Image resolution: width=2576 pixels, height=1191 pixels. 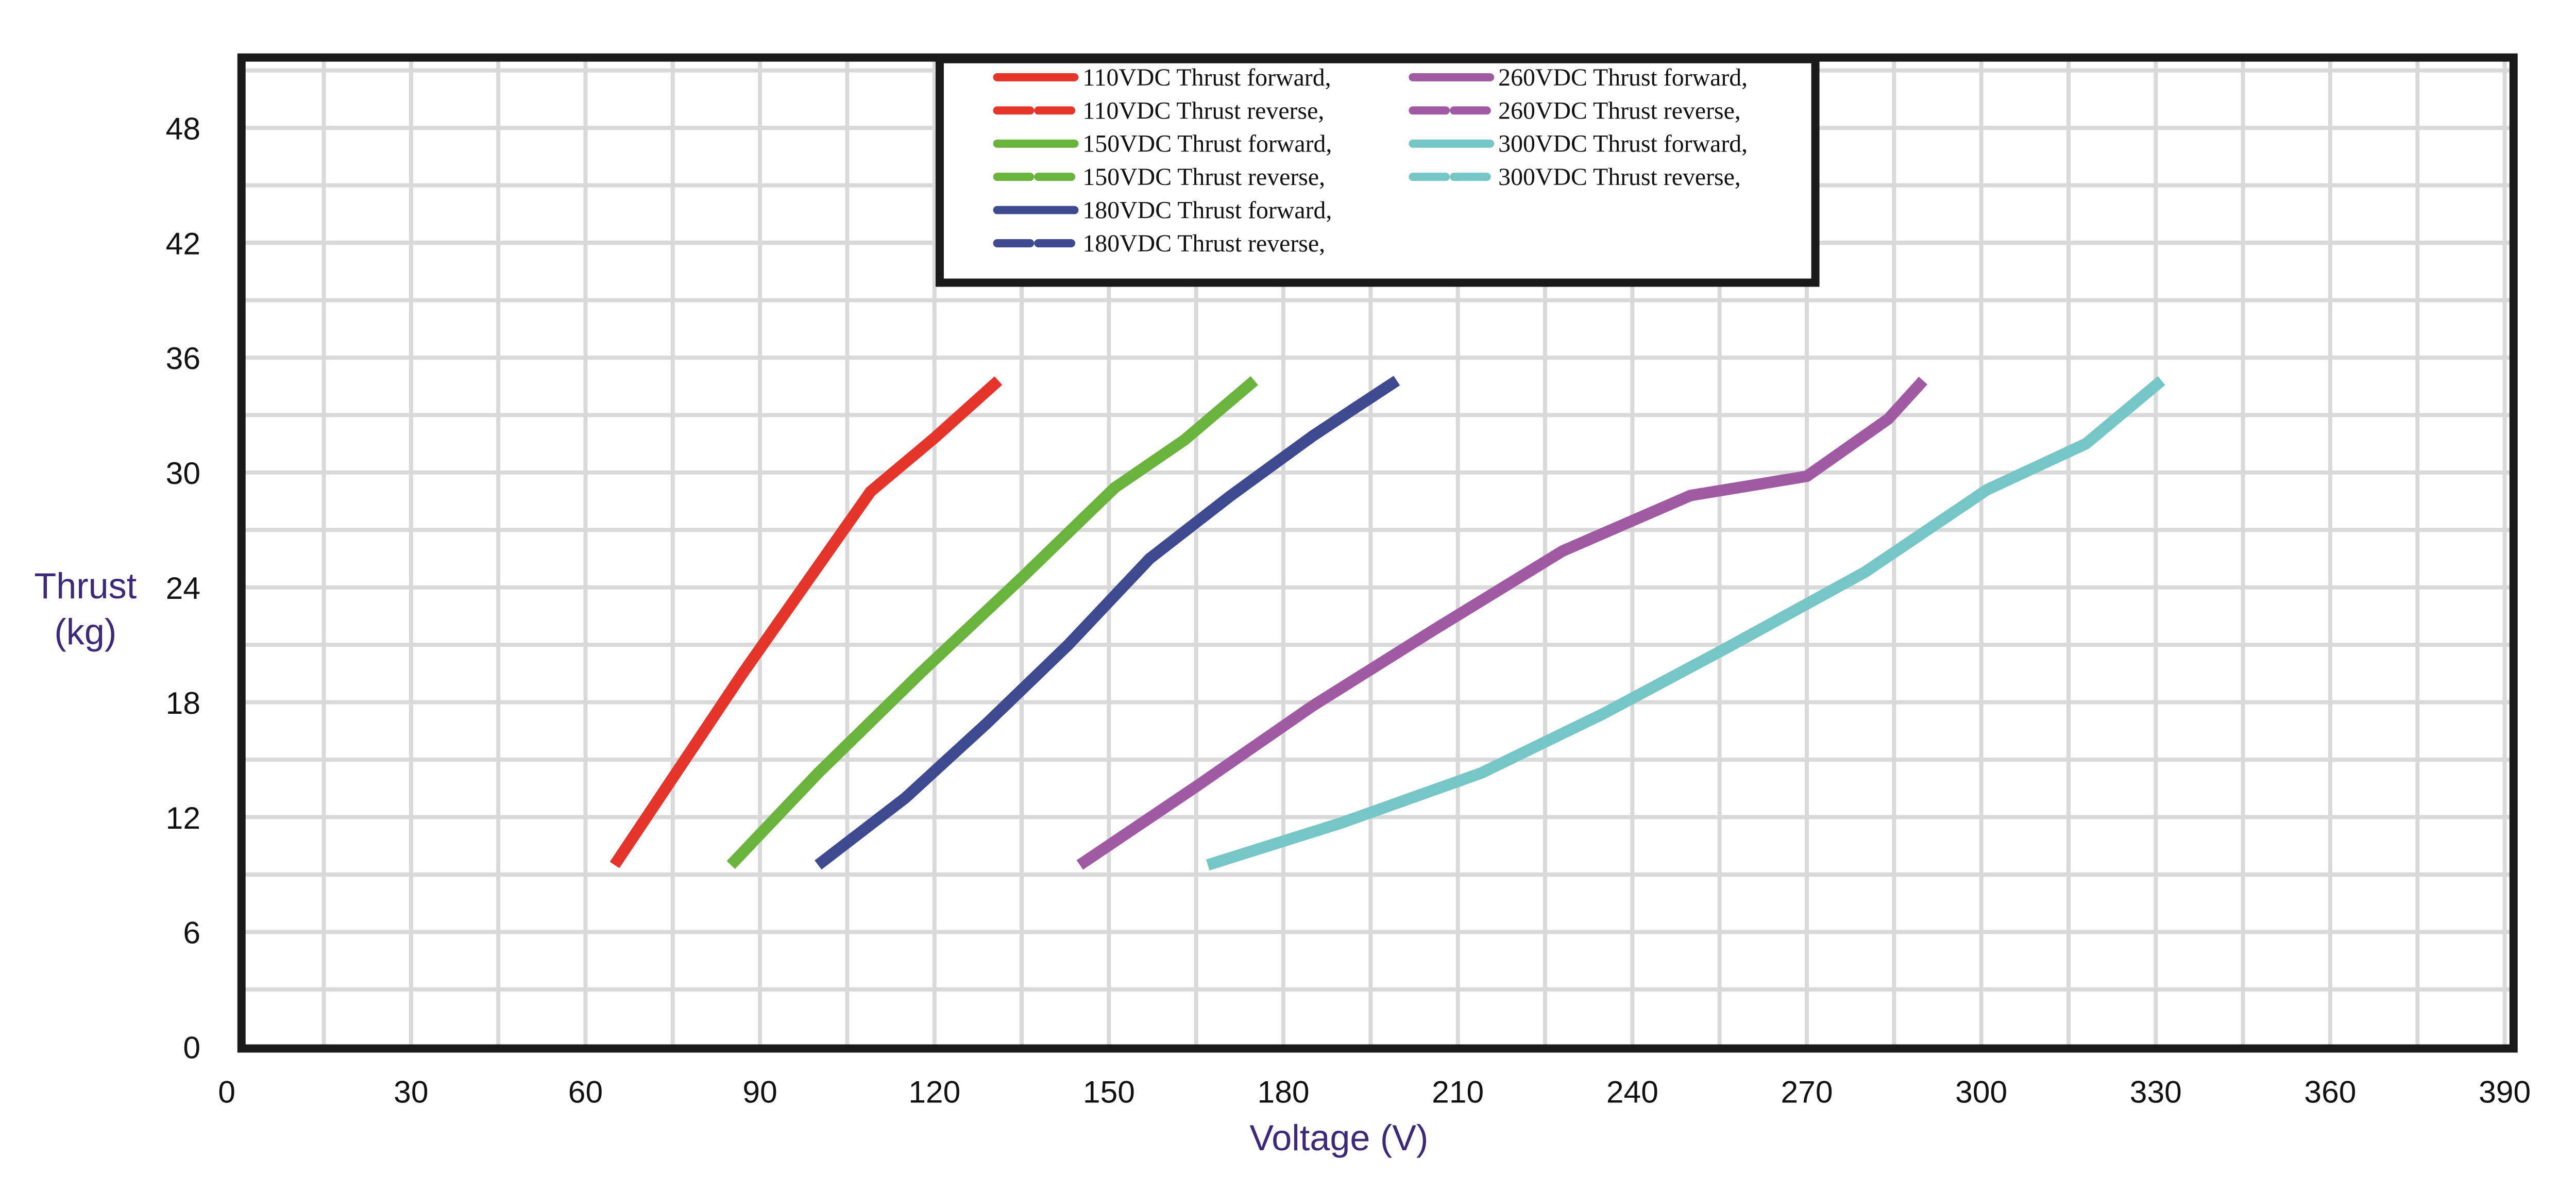 I want to click on x-tick-label: 150, so click(x=1109, y=1092).